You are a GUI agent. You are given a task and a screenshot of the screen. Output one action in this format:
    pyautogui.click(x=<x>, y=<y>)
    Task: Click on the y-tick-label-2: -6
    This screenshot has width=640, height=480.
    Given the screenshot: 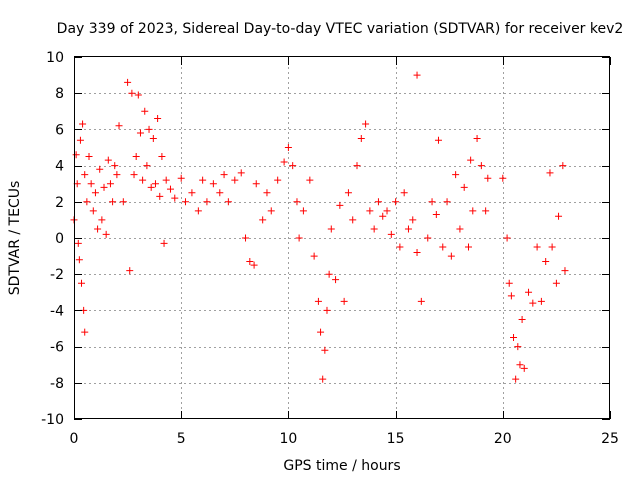 What is the action you would take?
    pyautogui.click(x=57, y=348)
    